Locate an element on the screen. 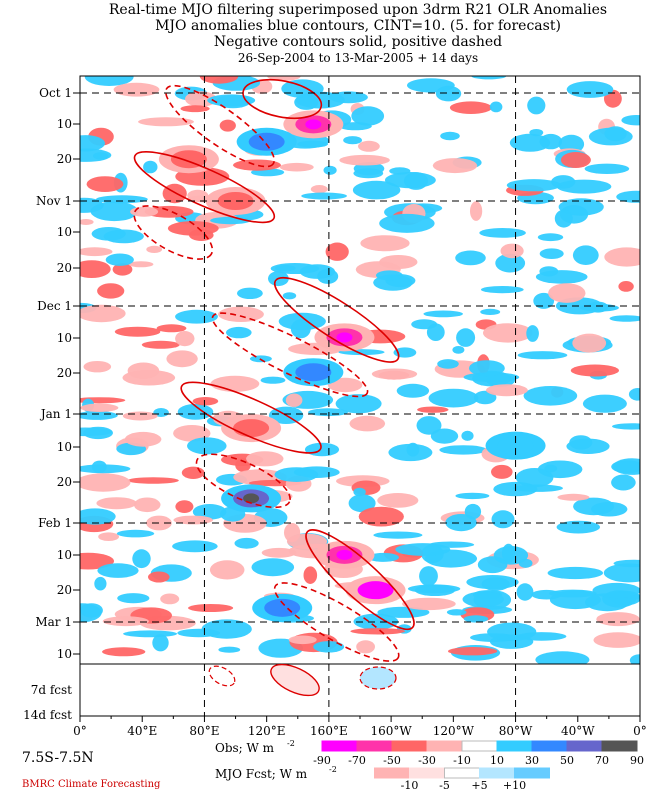  brand-label: BMRC Climate Forecasting is located at coordinates (91, 784).